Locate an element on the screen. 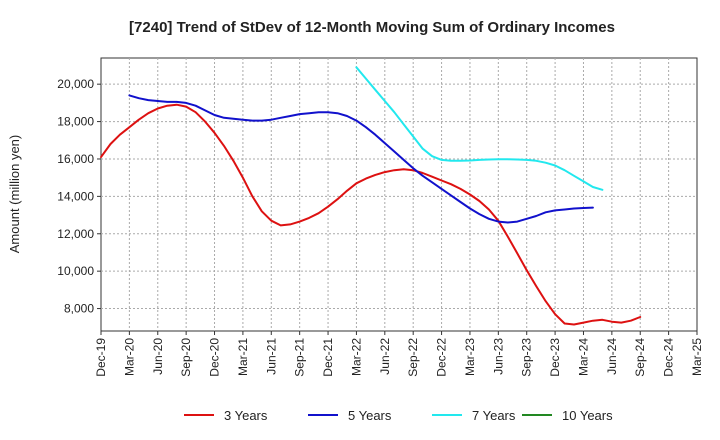 This screenshot has width=720, height=440. x-tick-label: Dec-24 is located at coordinates (669, 357).